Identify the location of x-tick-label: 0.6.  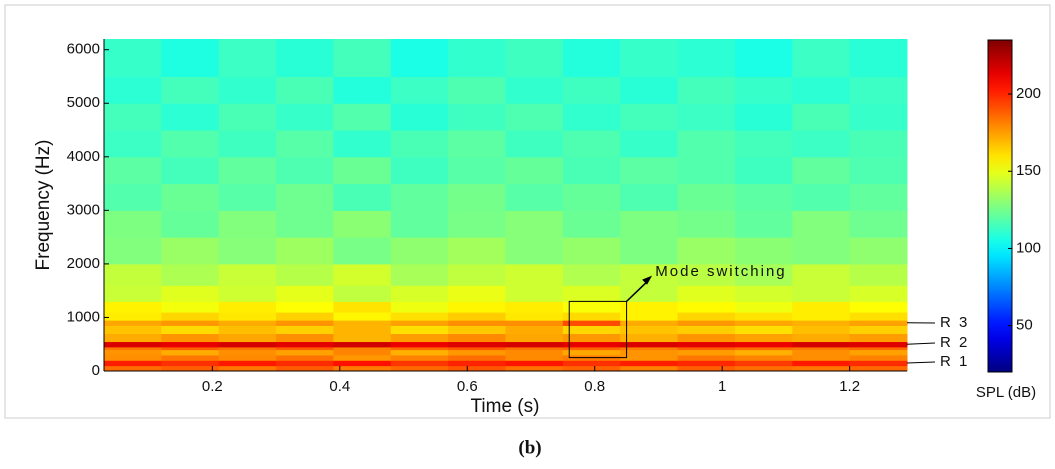
(467, 386).